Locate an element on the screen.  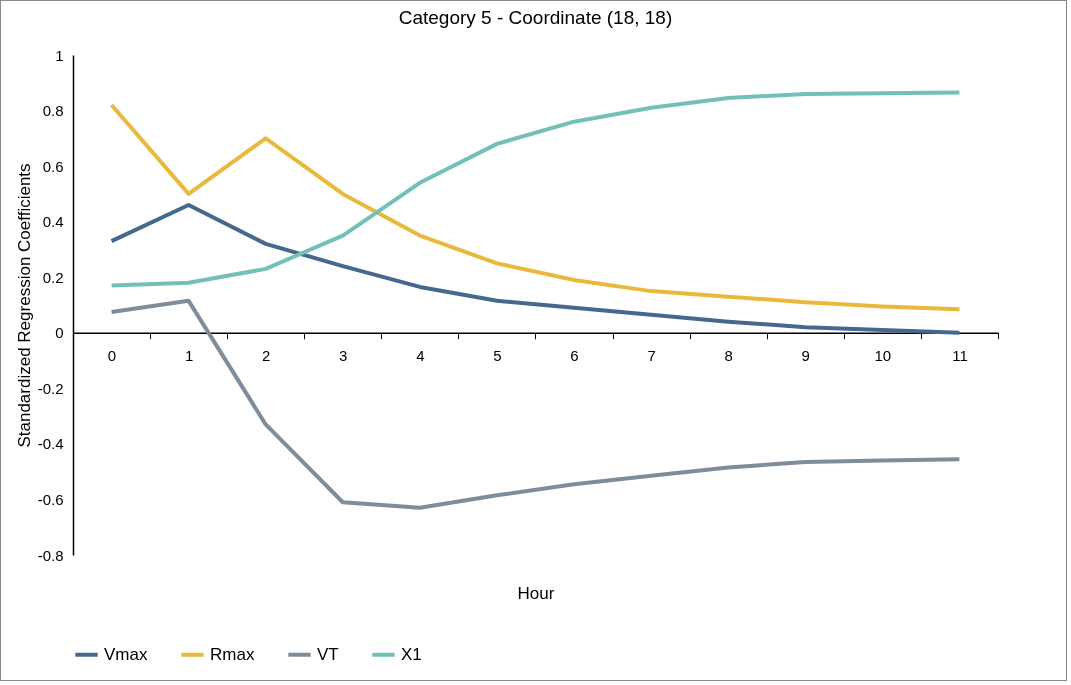
x-tick-label: 8 is located at coordinates (728, 356).